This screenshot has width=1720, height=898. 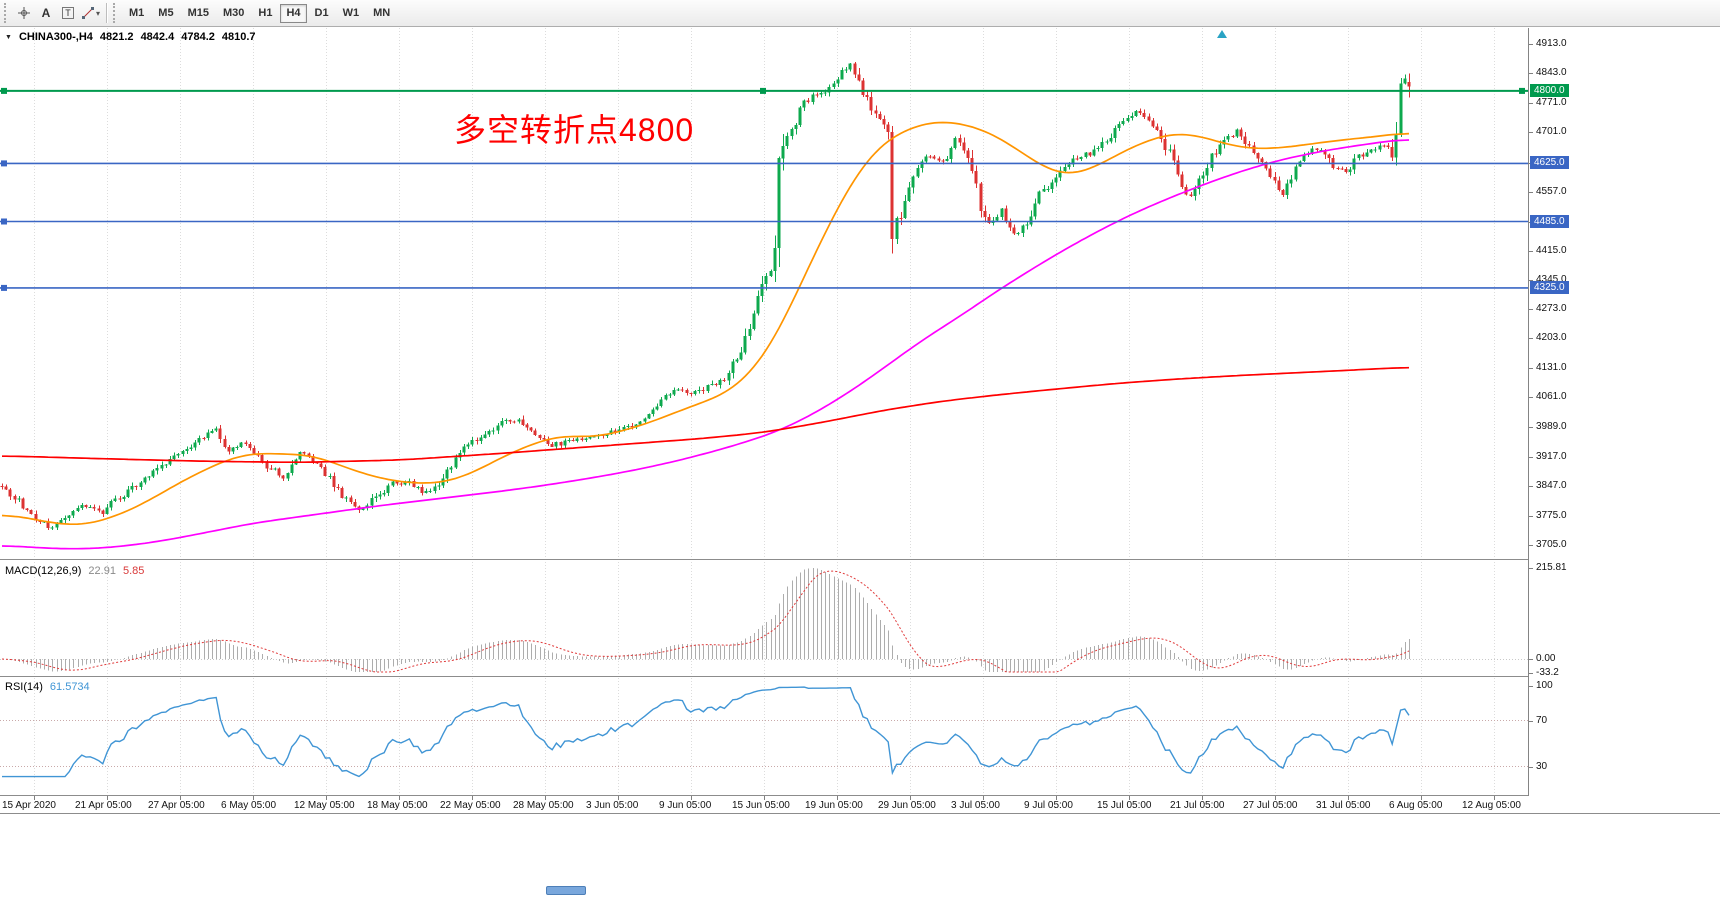 I want to click on timeframe-button-MN: MN, so click(x=381, y=13).